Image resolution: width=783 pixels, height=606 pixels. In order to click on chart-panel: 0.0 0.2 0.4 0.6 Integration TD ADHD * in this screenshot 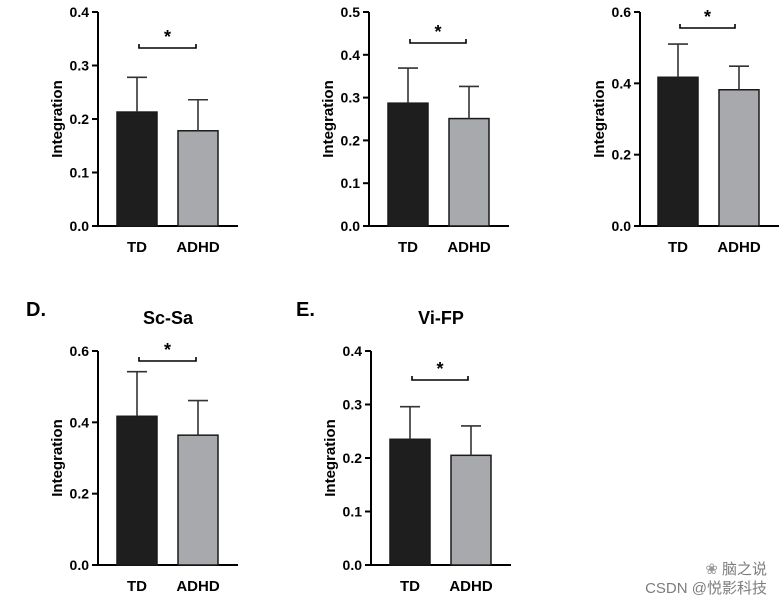, I will do `click(685, 130)`.